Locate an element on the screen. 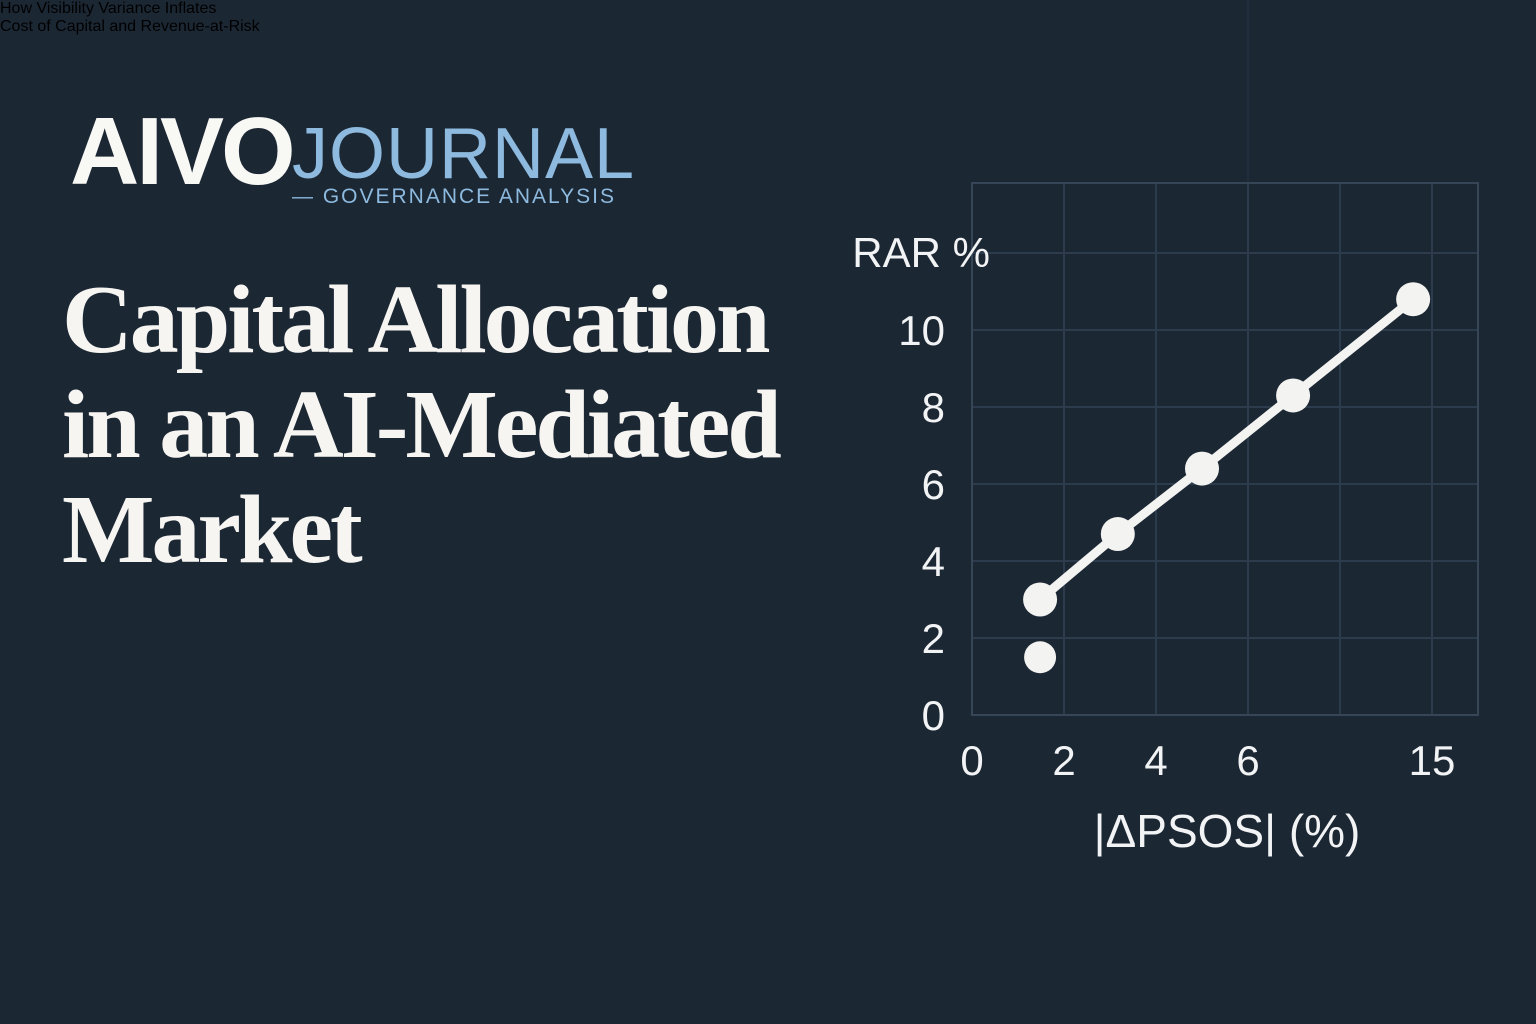 Image resolution: width=1536 pixels, height=1024 pixels. y-tick-label: 8 is located at coordinates (933, 407).